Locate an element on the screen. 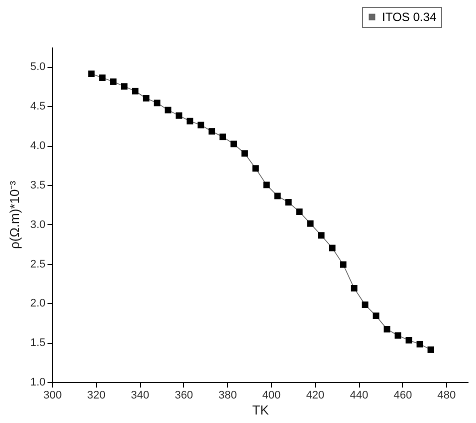  y-tick-label: 4.0 is located at coordinates (38, 146).